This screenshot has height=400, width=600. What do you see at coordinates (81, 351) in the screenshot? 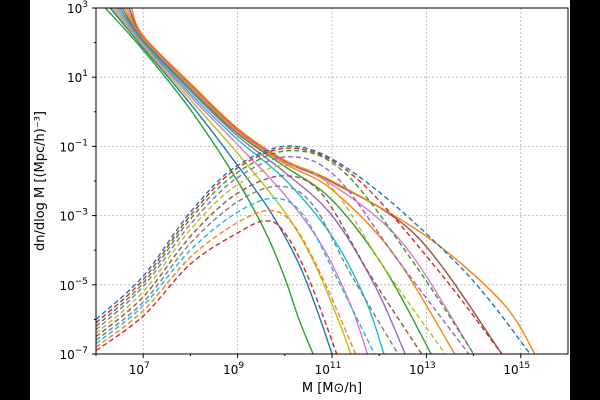
I see `y-tick-exponent: −7` at bounding box center [81, 351].